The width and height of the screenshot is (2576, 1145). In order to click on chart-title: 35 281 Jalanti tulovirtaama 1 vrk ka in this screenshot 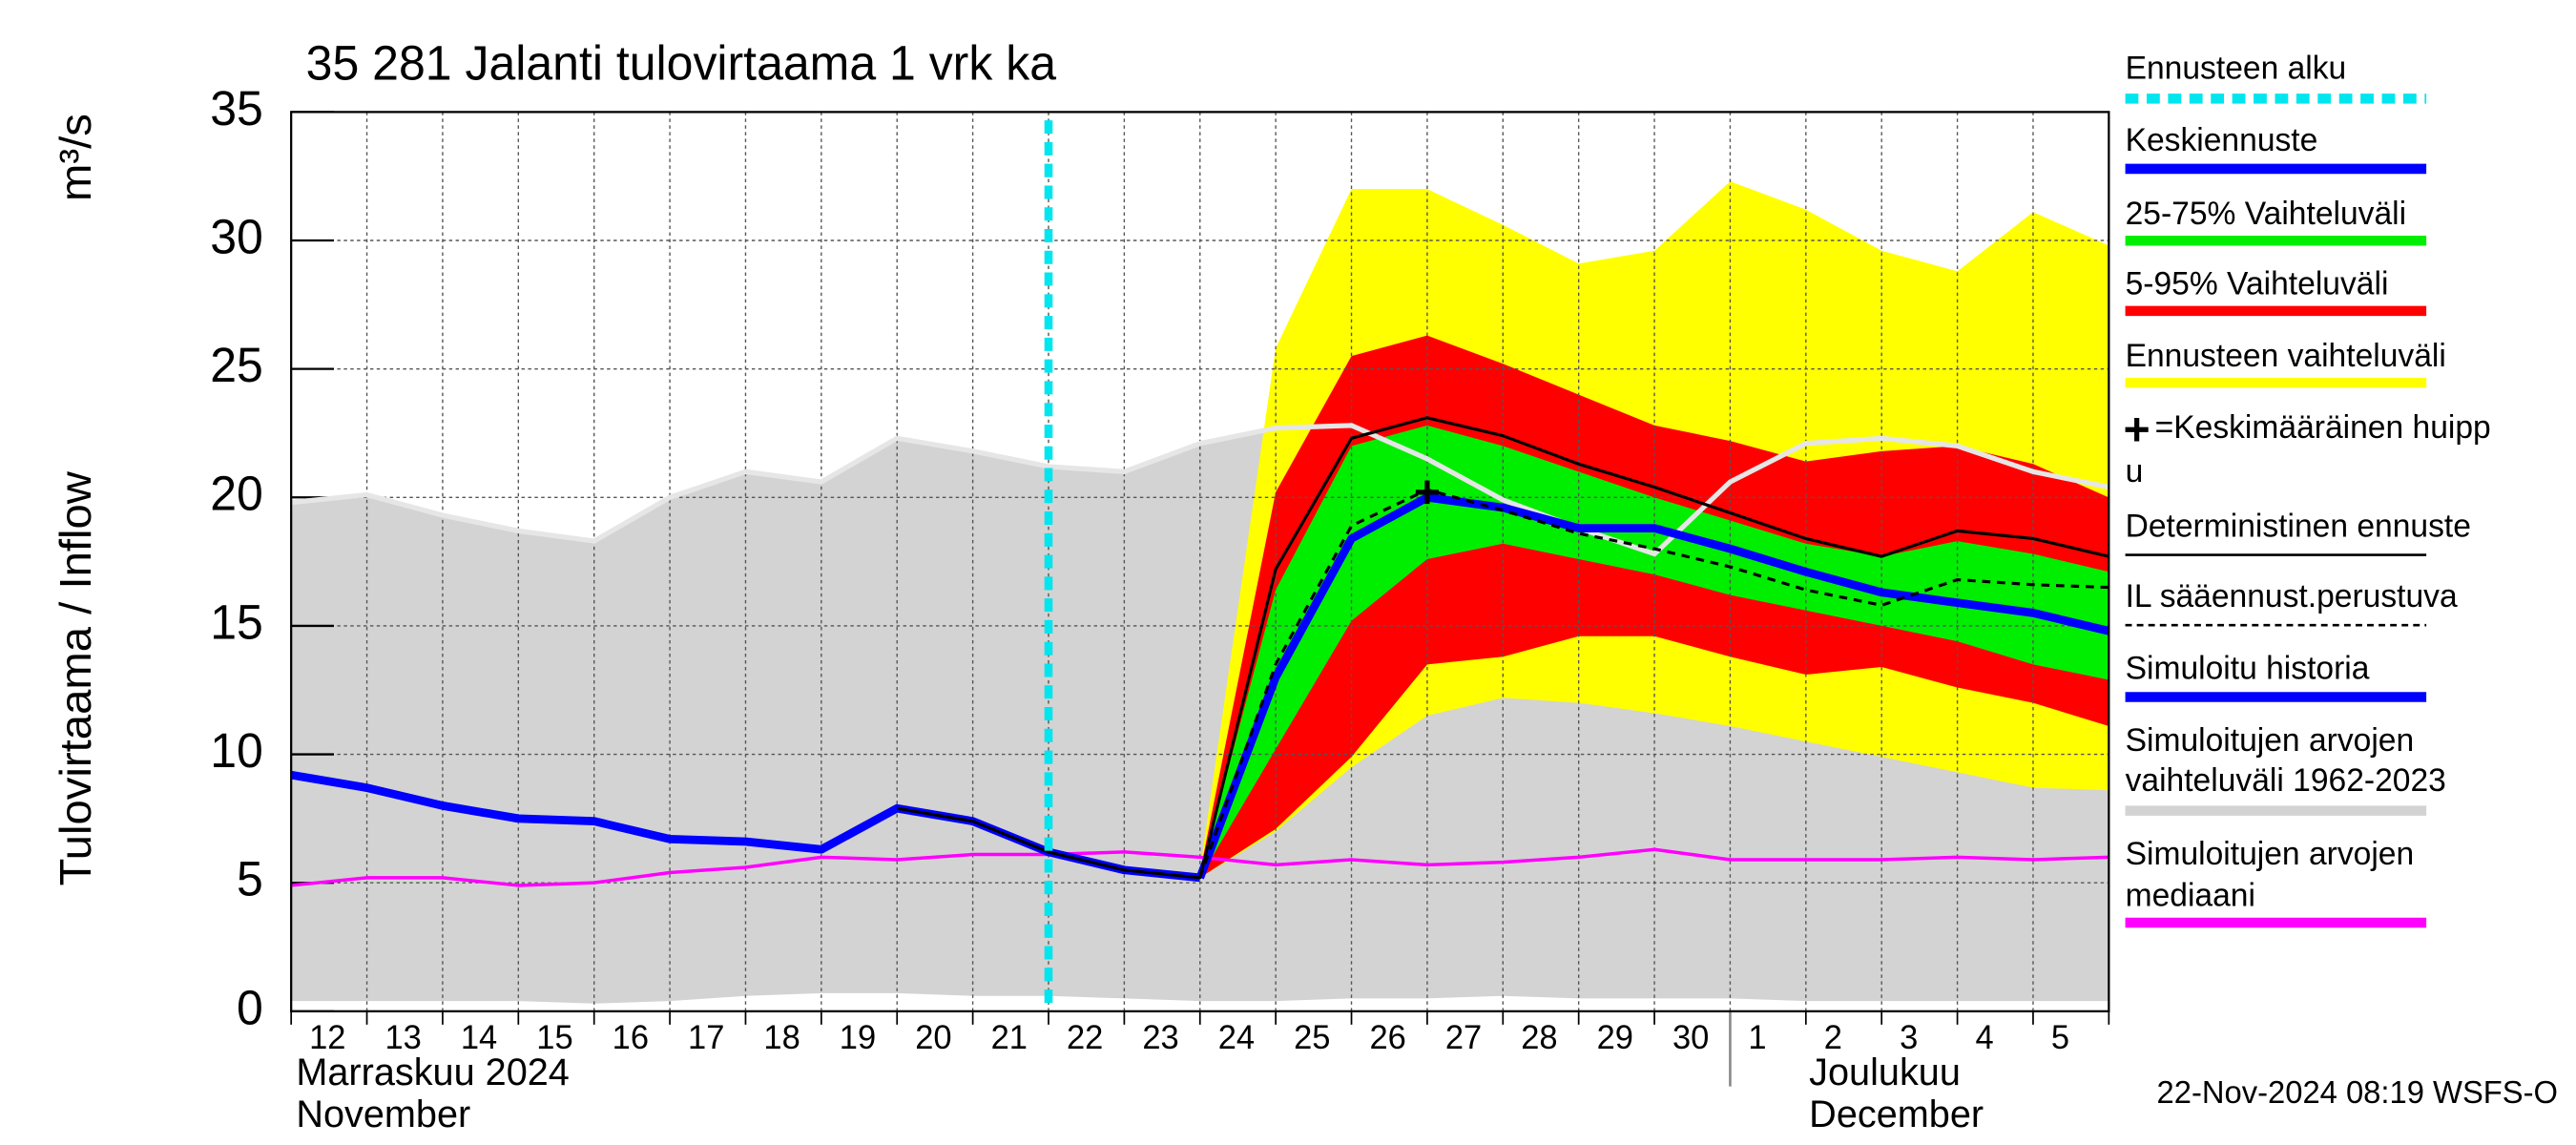, I will do `click(681, 62)`.